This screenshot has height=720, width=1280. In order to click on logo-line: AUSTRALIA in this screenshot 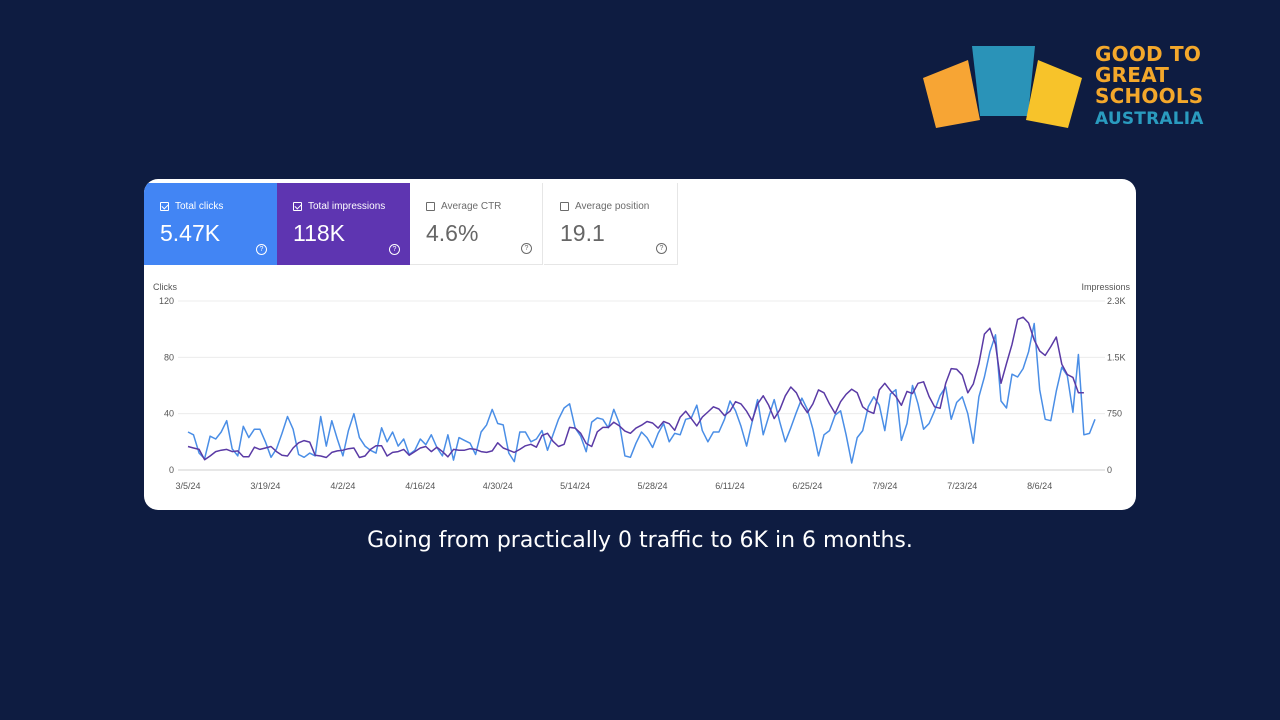, I will do `click(1149, 119)`.